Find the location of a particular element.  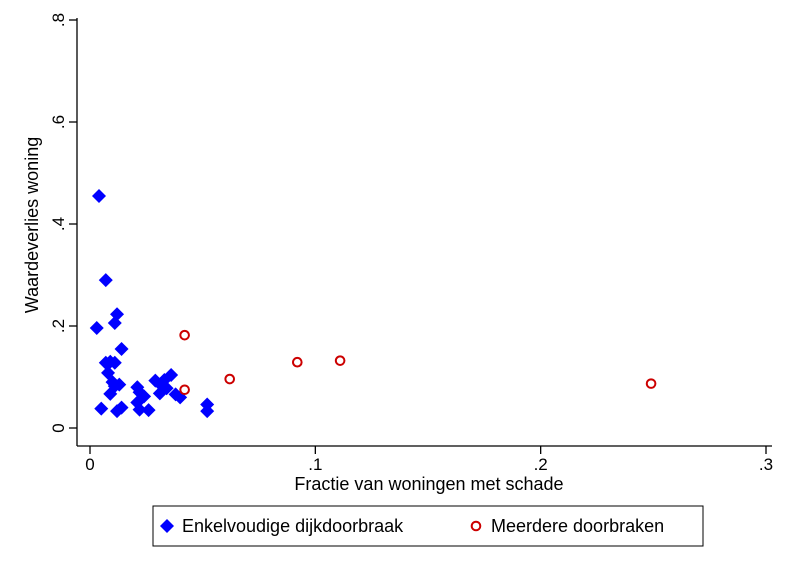

x-tick-label: .3 is located at coordinates (766, 464).